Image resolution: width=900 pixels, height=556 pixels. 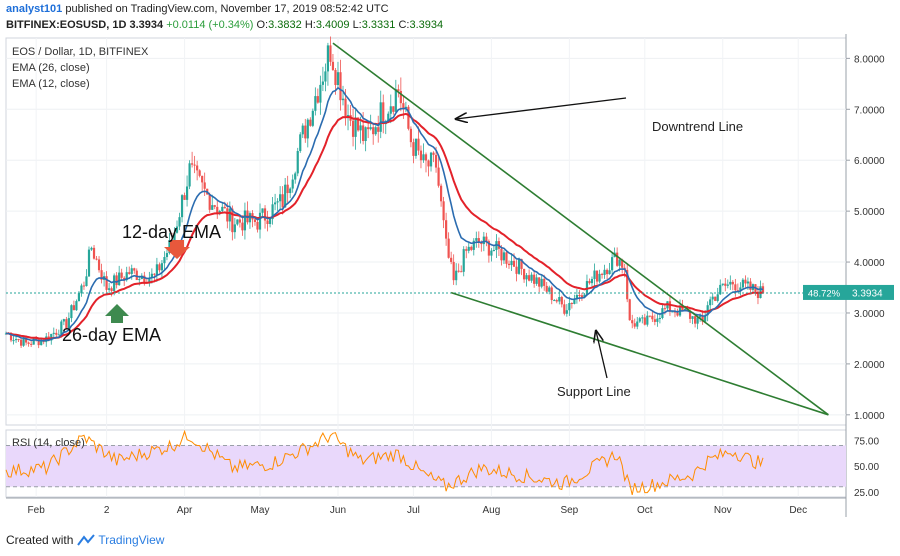 What do you see at coordinates (541, 108) in the screenshot?
I see `downtrend-arrow` at bounding box center [541, 108].